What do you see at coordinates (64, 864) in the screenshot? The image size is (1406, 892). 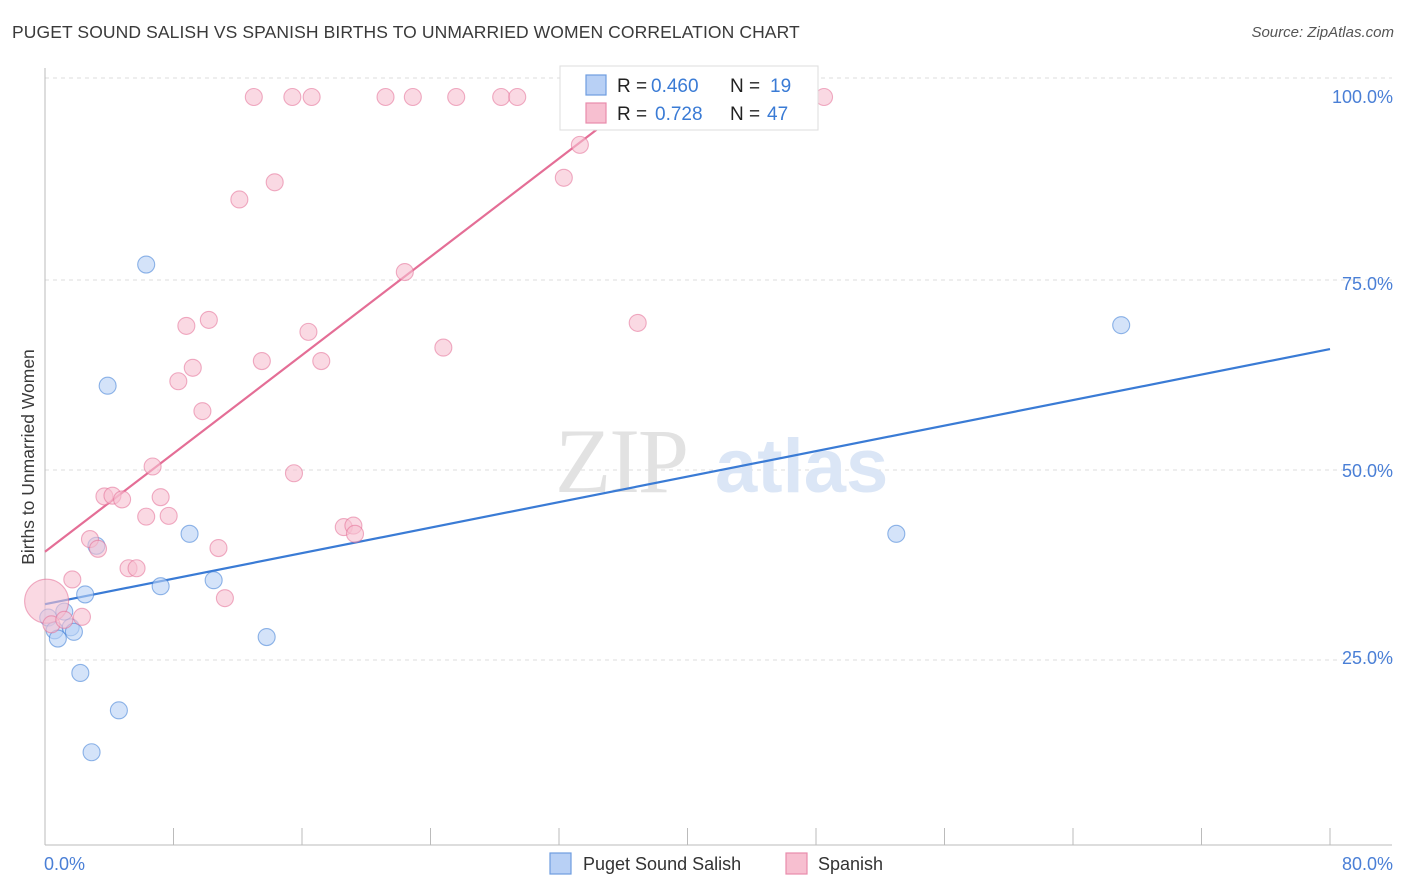 I see `x-tick-label-min: 0.0%` at bounding box center [64, 864].